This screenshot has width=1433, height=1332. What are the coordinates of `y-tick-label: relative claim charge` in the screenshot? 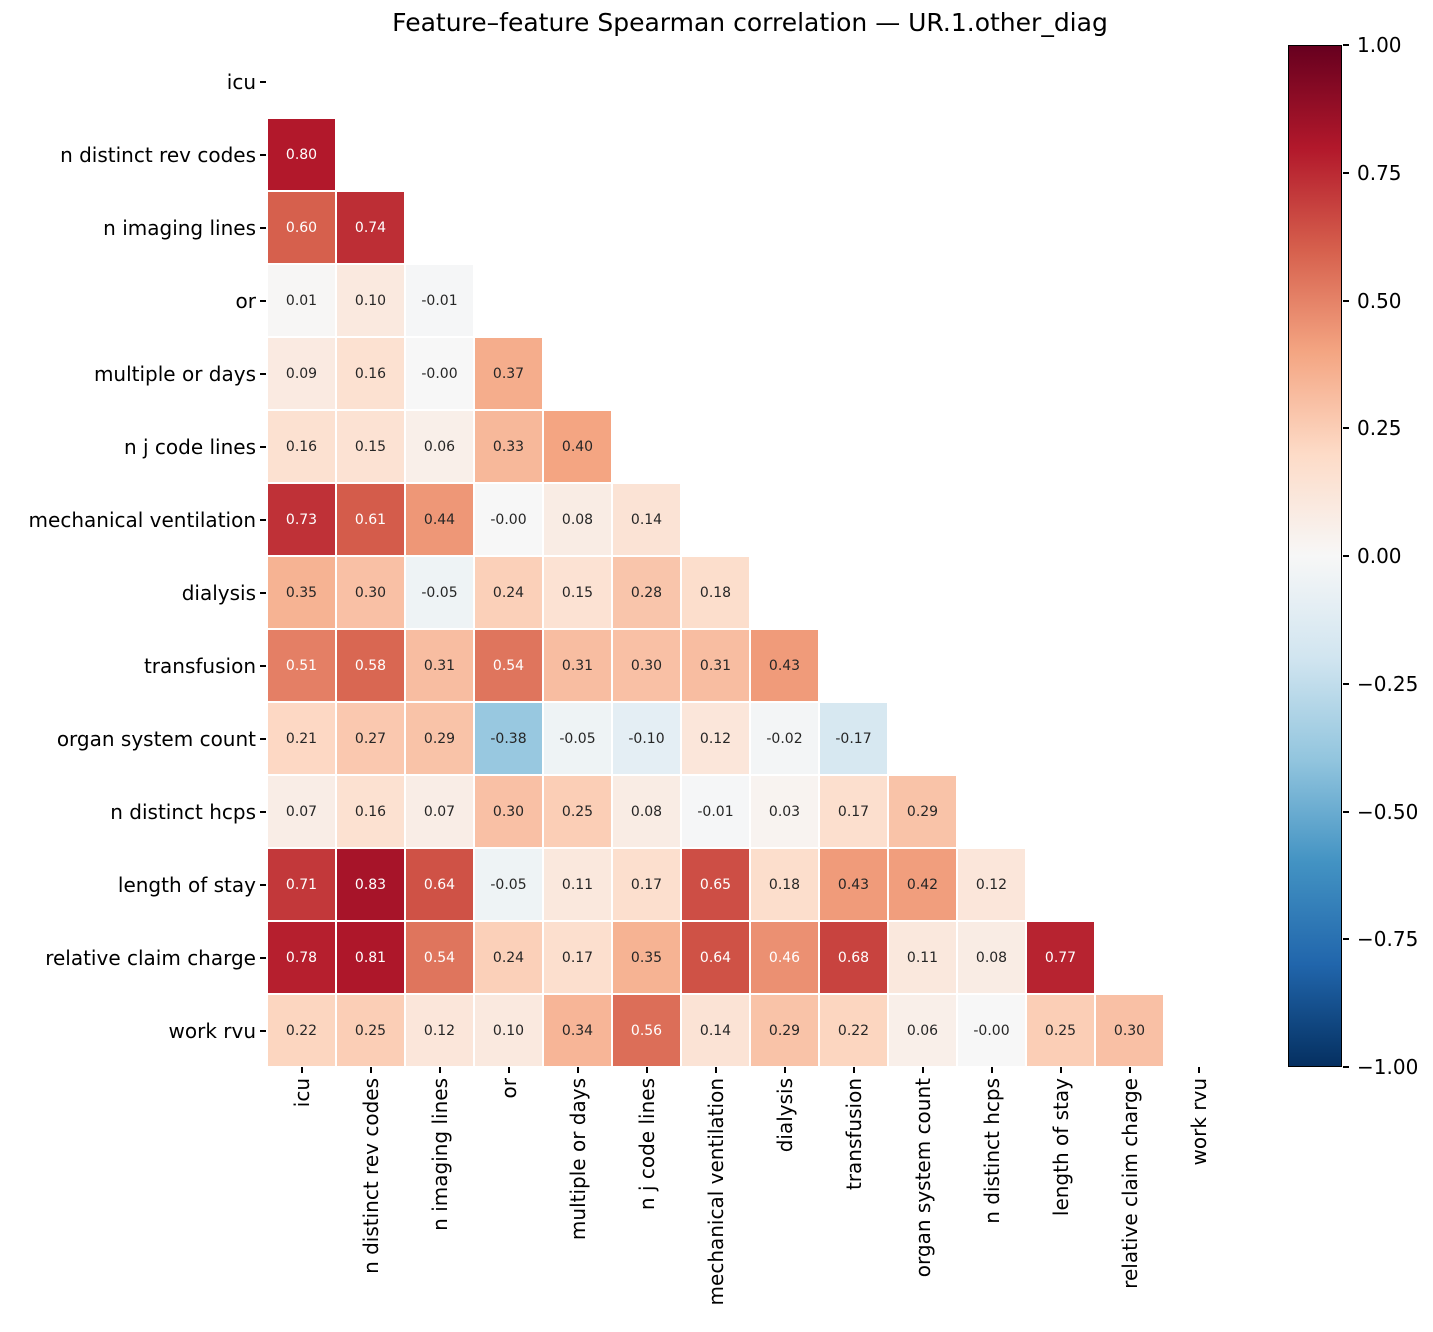 It's located at (150, 957).